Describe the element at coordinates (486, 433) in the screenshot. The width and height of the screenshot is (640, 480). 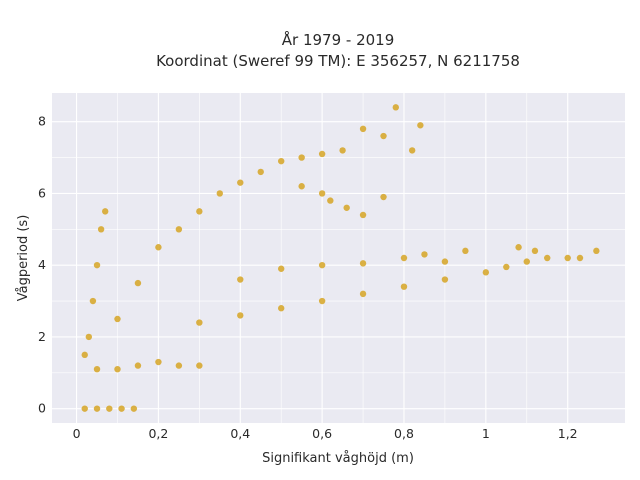
I see `x-tick-label: 1` at that location.